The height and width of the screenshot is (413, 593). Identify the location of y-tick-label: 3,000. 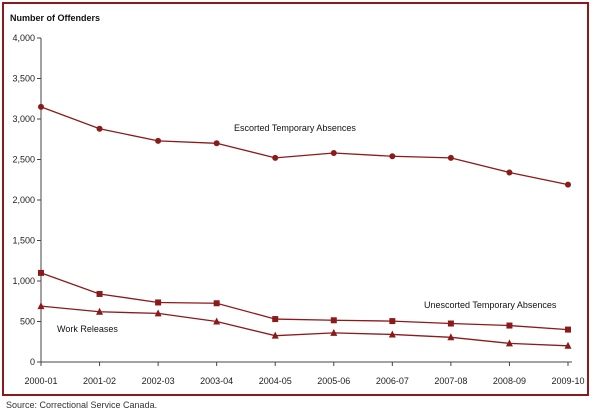
(23, 119).